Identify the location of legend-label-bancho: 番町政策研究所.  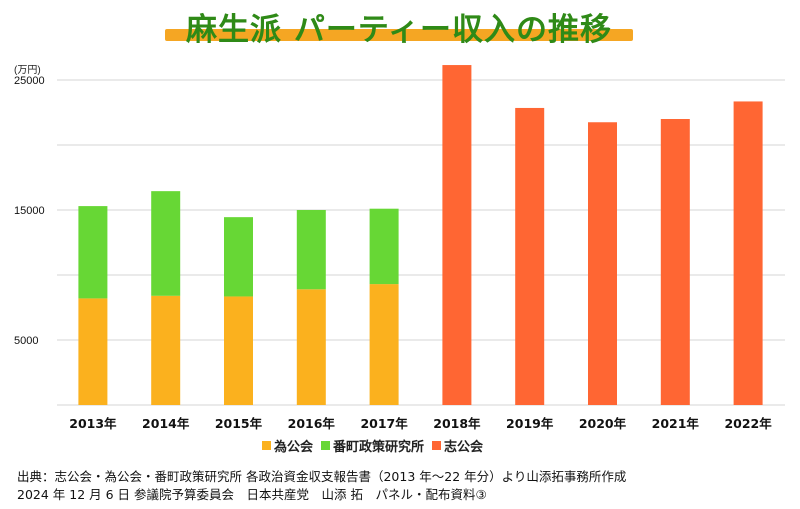
(379, 447).